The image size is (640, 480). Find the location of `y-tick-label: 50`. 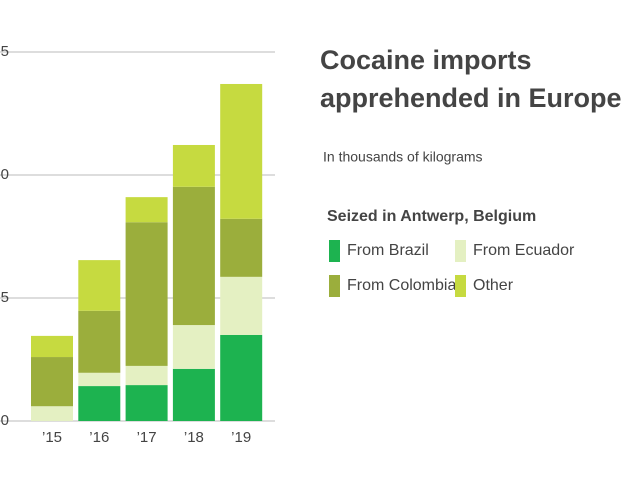

y-tick-label: 50 is located at coordinates (4, 174).